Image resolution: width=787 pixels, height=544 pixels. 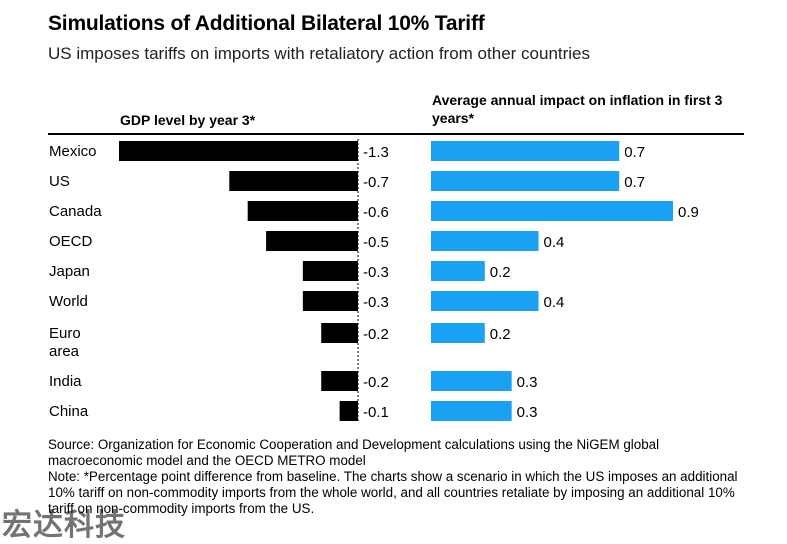 What do you see at coordinates (458, 271) in the screenshot?
I see `inflation-bar-japan` at bounding box center [458, 271].